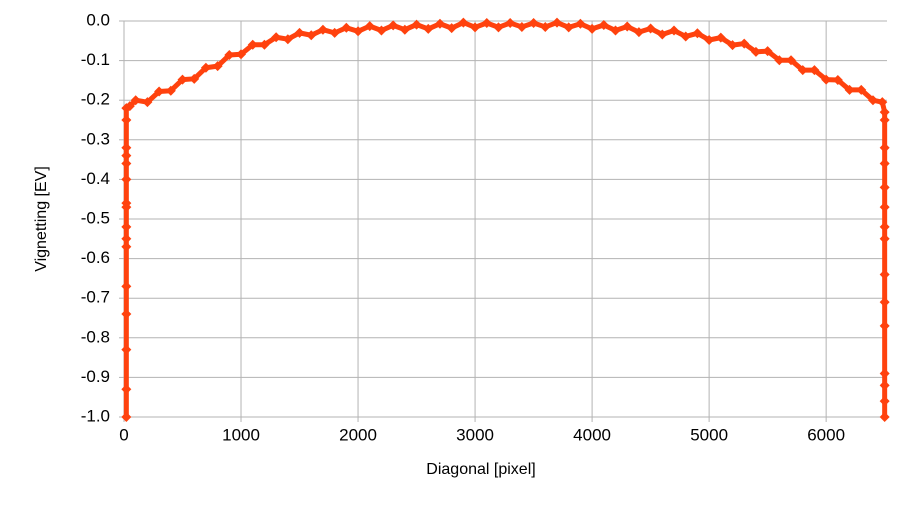  Describe the element at coordinates (95, 297) in the screenshot. I see `y-tick-label: -0.7` at that location.